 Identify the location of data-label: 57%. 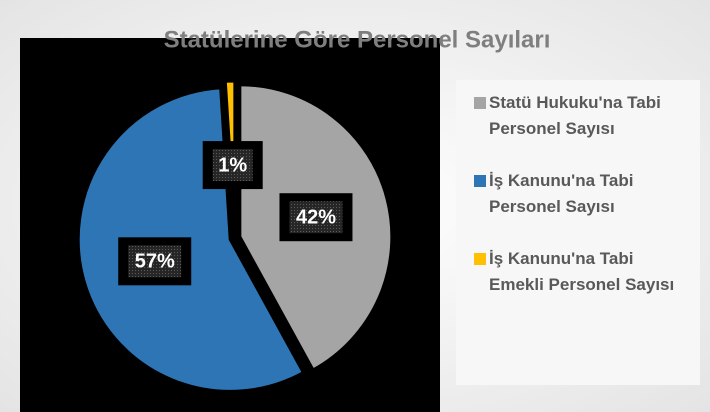
(155, 262).